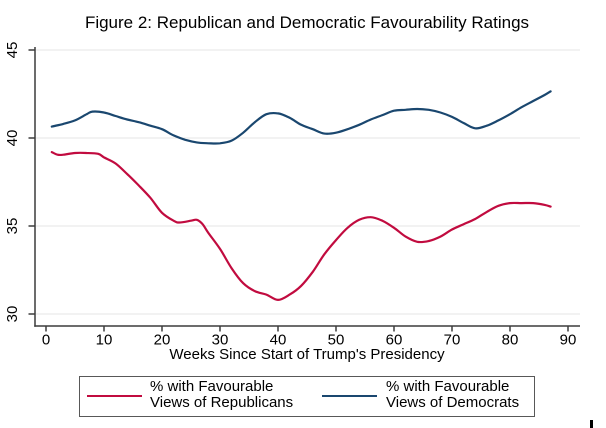 This screenshot has width=606, height=428. I want to click on legend-label-democrats-line2: Views of Democrats, so click(453, 402).